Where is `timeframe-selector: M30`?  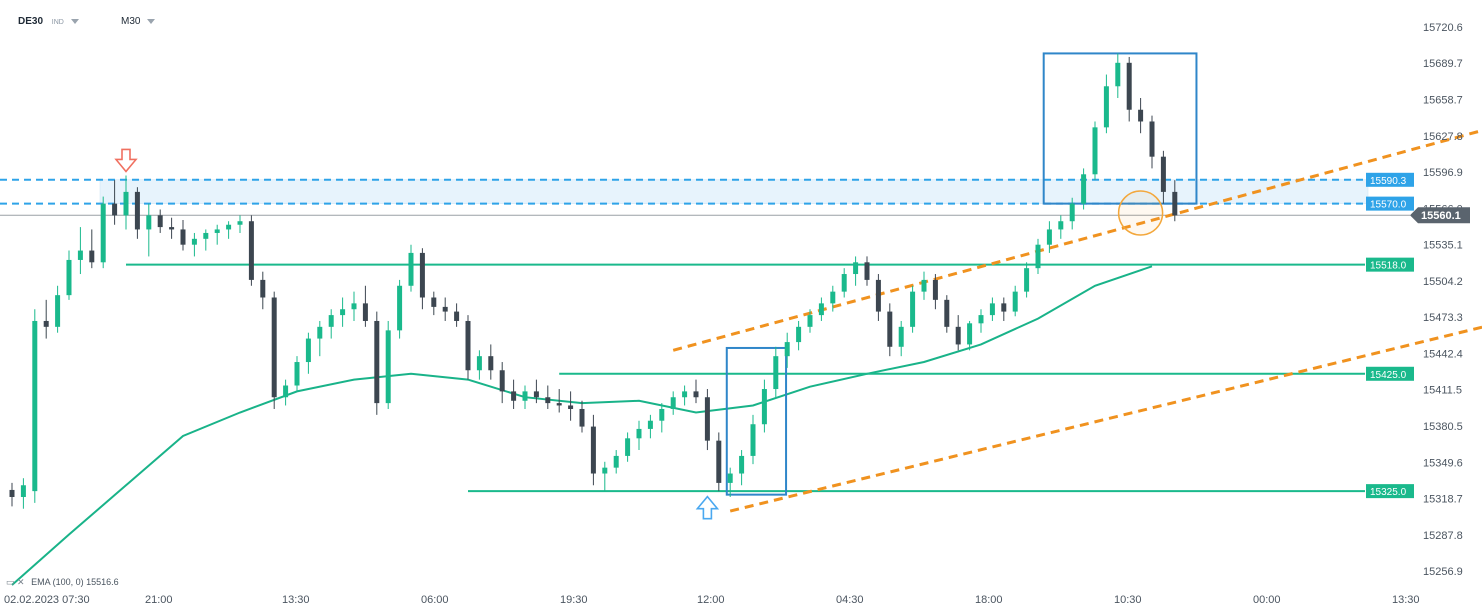 timeframe-selector: M30 is located at coordinates (138, 21).